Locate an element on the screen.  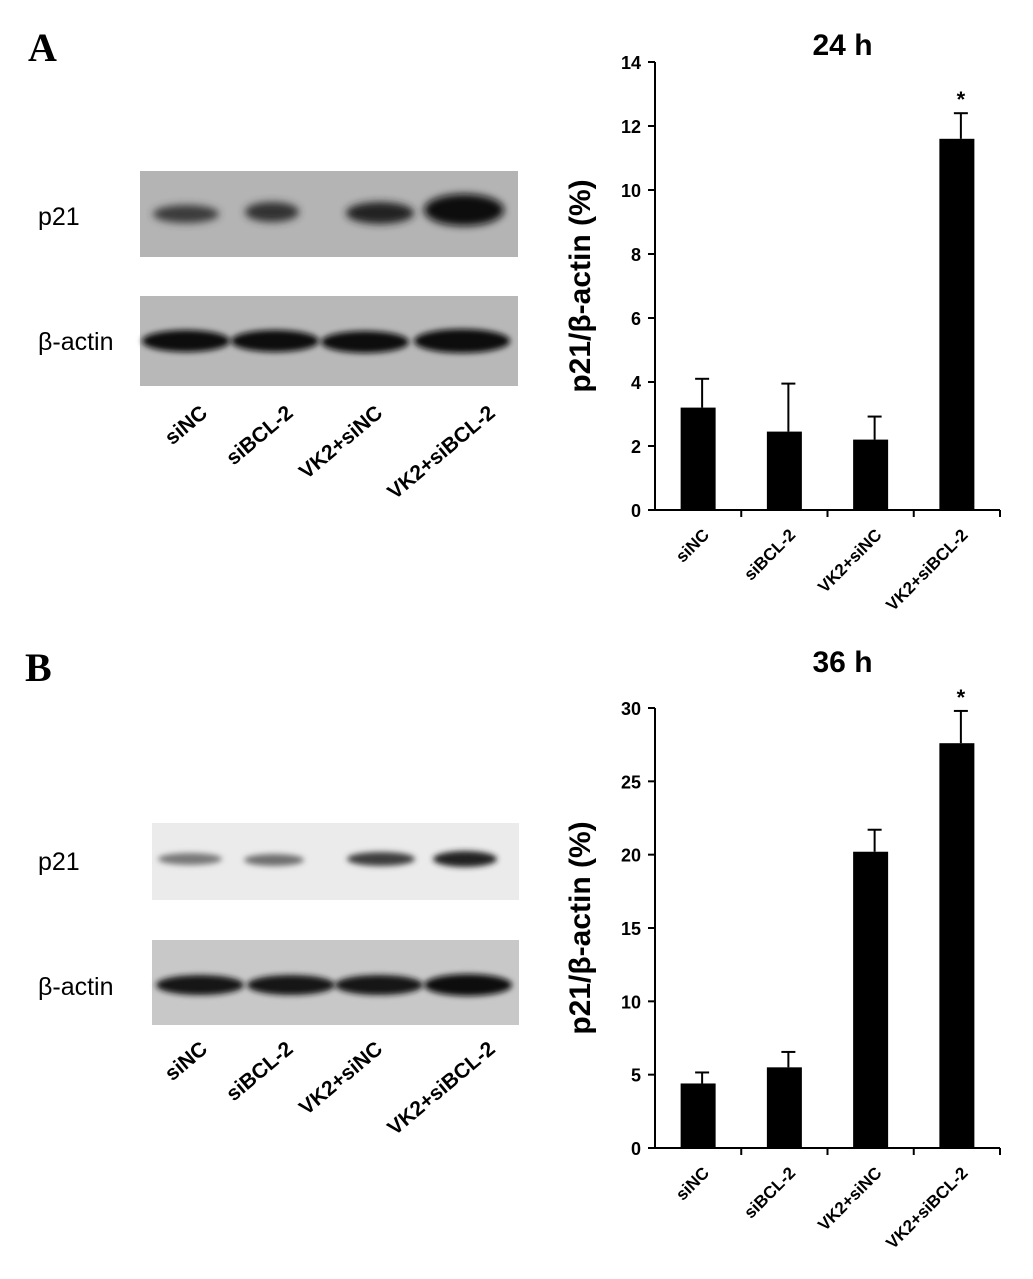
y-tick-label-a-3: 6 is located at coordinates (636, 319).